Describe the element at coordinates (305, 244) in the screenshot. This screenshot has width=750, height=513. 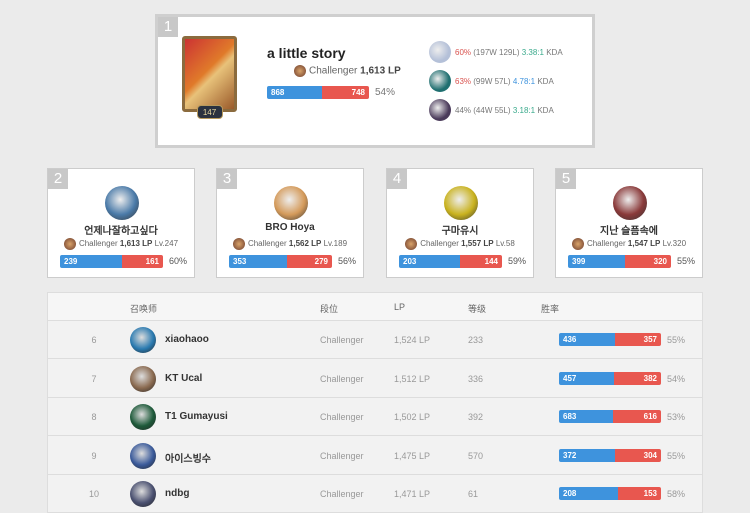
I see `lp: 1,562 LP` at that location.